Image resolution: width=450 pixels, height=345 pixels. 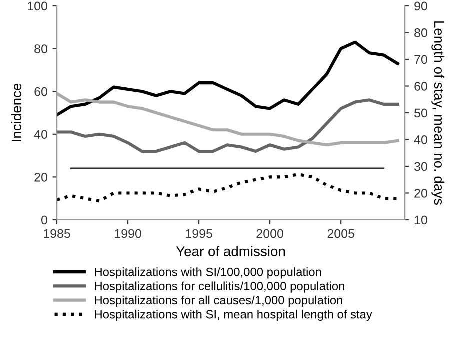 What do you see at coordinates (41, 91) in the screenshot?
I see `y-tick-label: 60` at bounding box center [41, 91].